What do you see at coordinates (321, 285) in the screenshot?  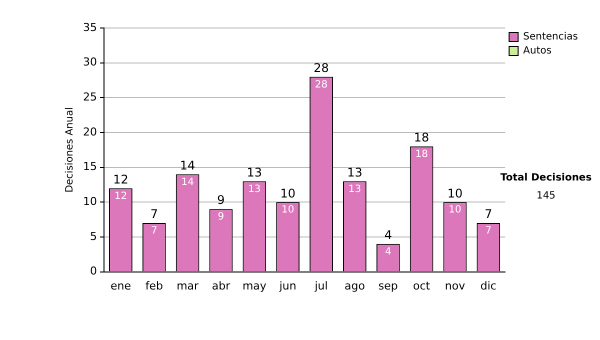 I see `x-tick-label: jul` at bounding box center [321, 285].